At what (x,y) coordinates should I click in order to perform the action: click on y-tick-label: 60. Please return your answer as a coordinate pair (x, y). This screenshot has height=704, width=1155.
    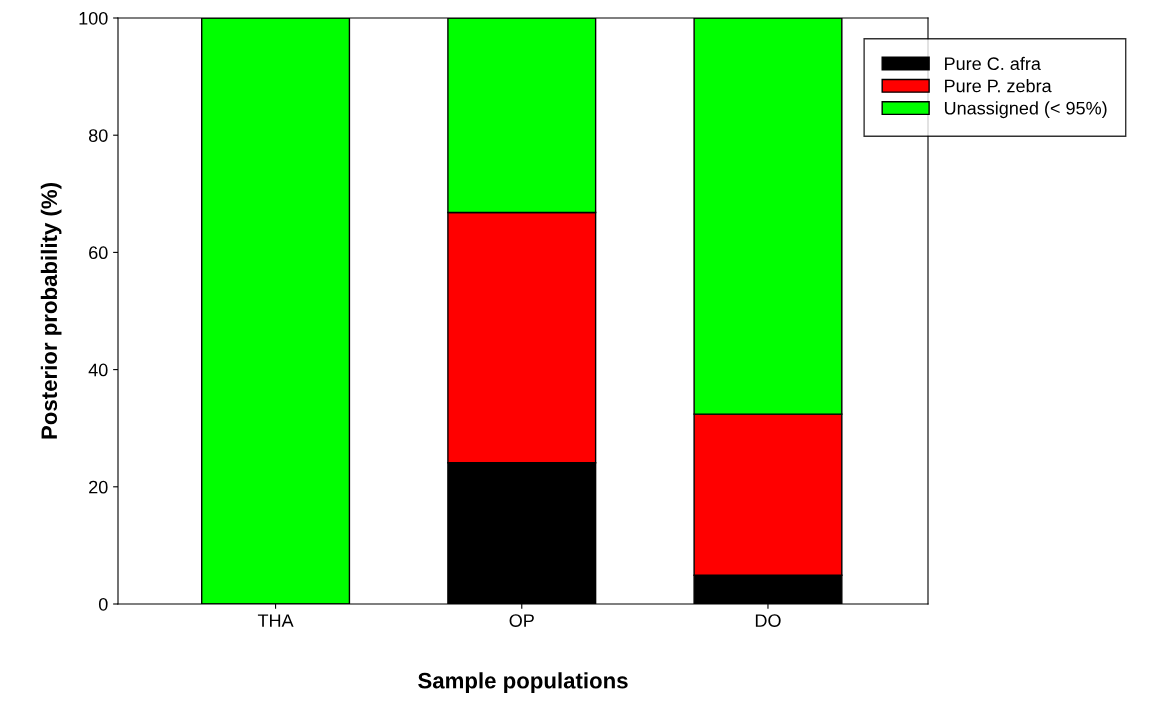
    Looking at the image, I should click on (98, 253).